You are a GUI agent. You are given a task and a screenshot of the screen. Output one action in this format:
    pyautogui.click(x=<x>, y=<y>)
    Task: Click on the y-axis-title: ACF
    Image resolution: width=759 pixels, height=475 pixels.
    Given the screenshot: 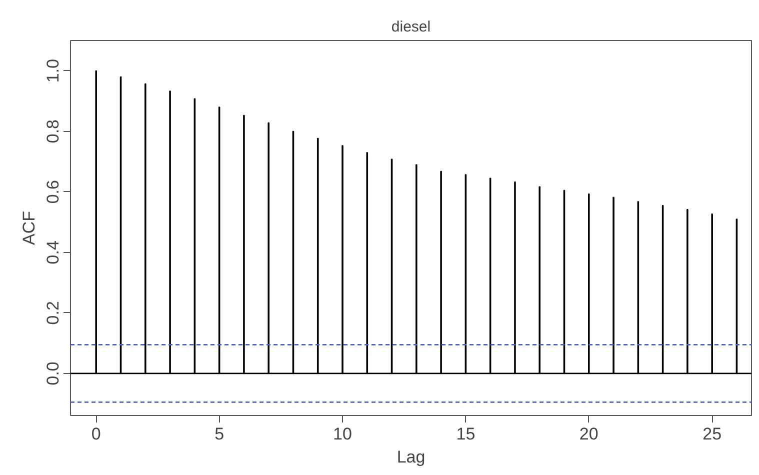 What is the action you would take?
    pyautogui.click(x=29, y=228)
    